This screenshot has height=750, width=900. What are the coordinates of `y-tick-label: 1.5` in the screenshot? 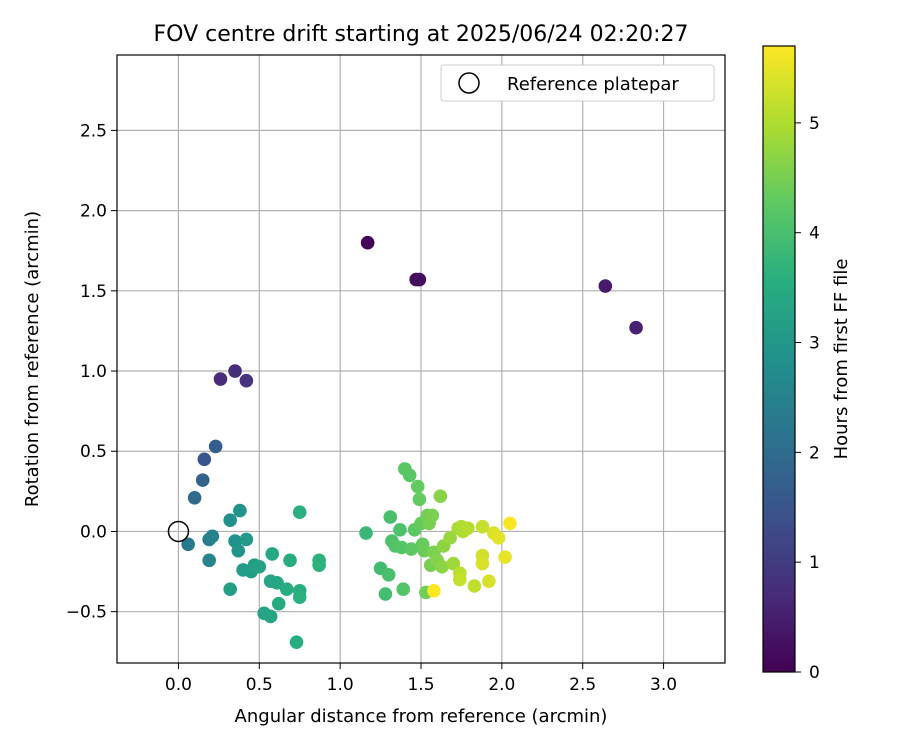 It's located at (93, 292).